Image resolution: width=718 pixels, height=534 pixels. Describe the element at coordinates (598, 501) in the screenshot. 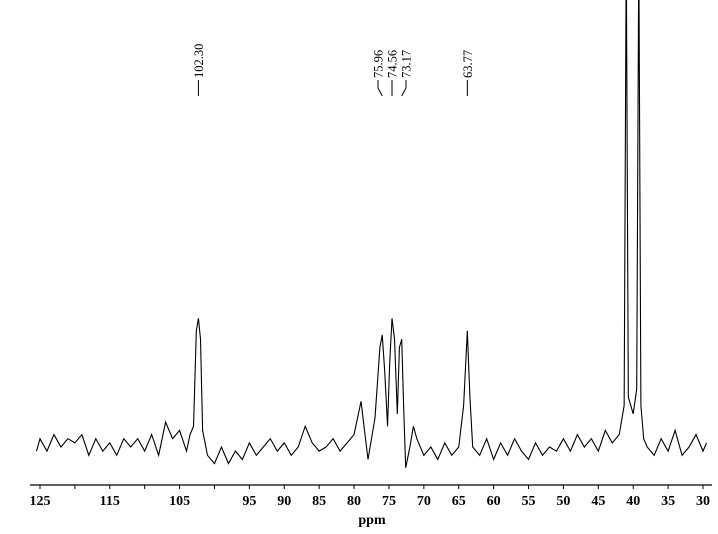

I see `x-tick-label: 45` at that location.